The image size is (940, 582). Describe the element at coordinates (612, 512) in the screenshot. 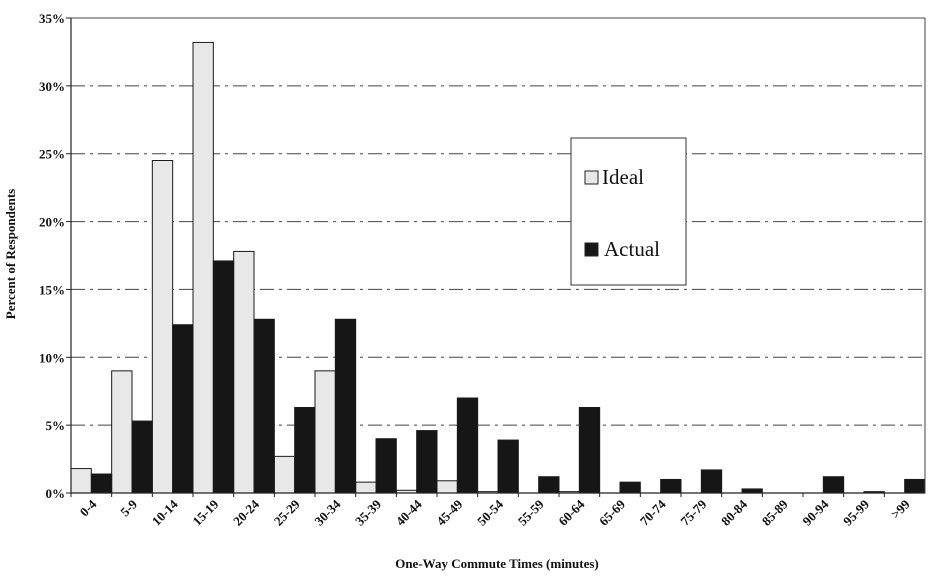

I see `x-tick-label: 65-69` at that location.